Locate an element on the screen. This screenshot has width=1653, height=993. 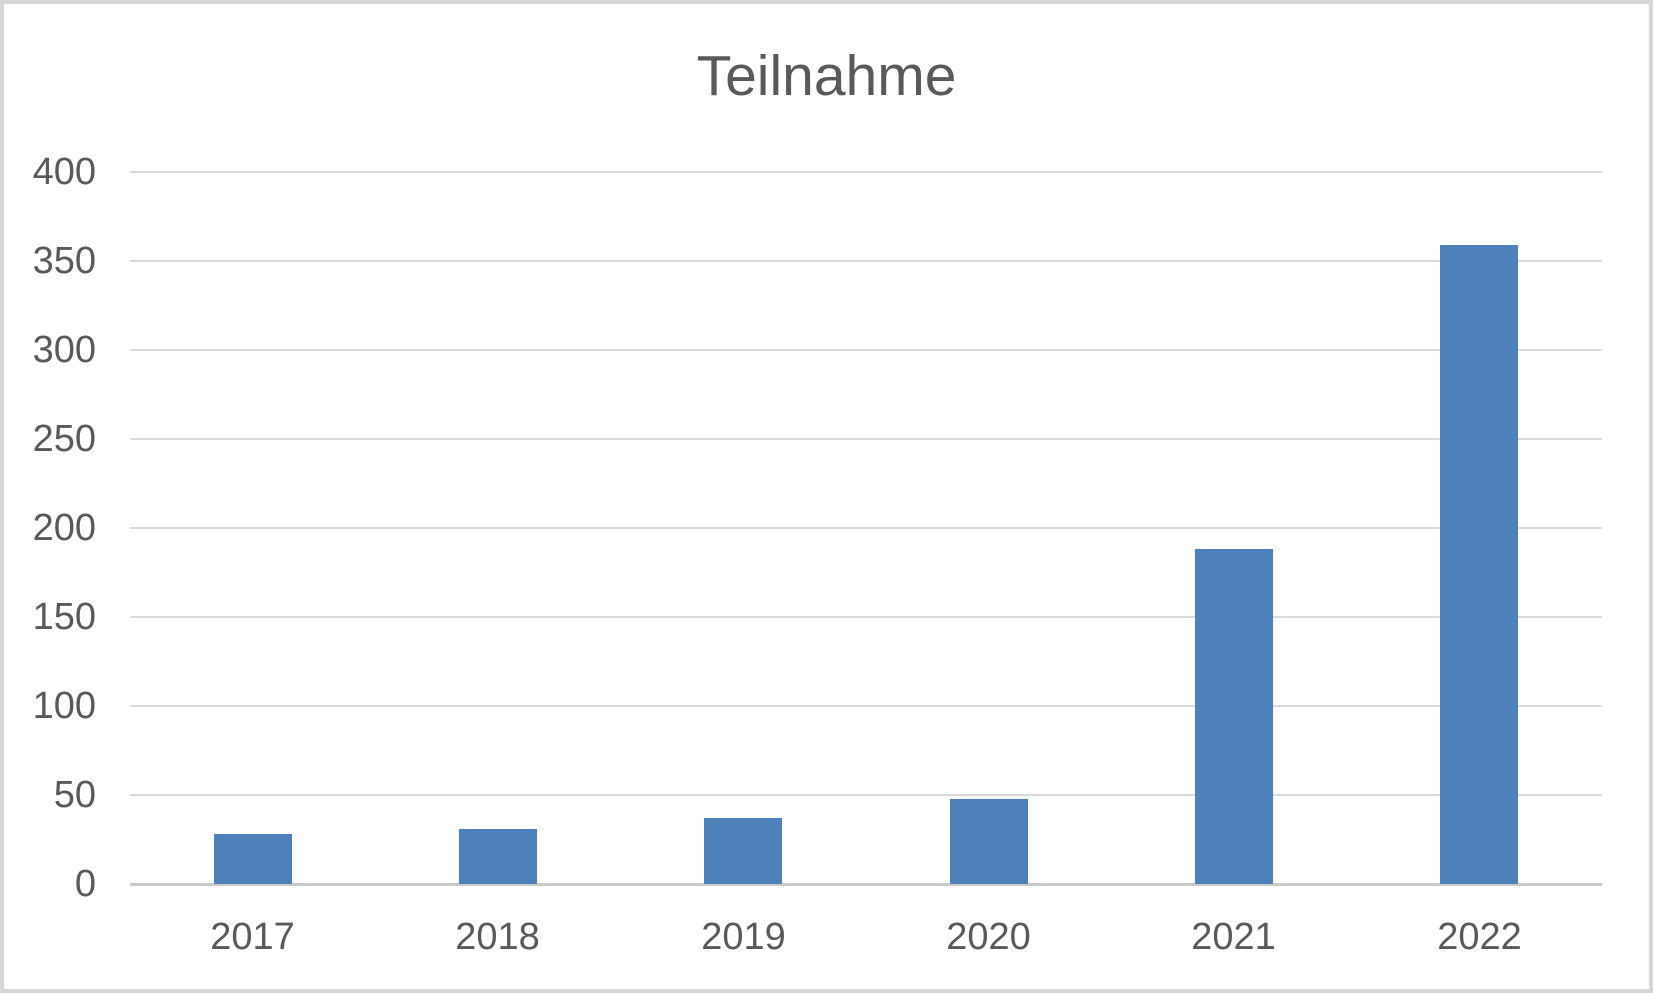
y-axis-tick-label: 200 is located at coordinates (64, 528).